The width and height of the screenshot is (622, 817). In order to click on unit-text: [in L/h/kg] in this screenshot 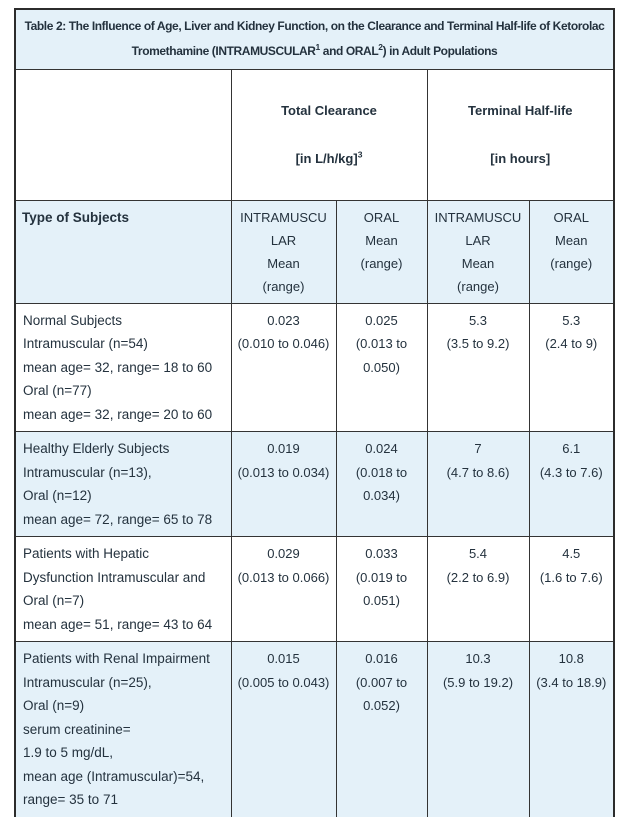, I will do `click(326, 158)`.